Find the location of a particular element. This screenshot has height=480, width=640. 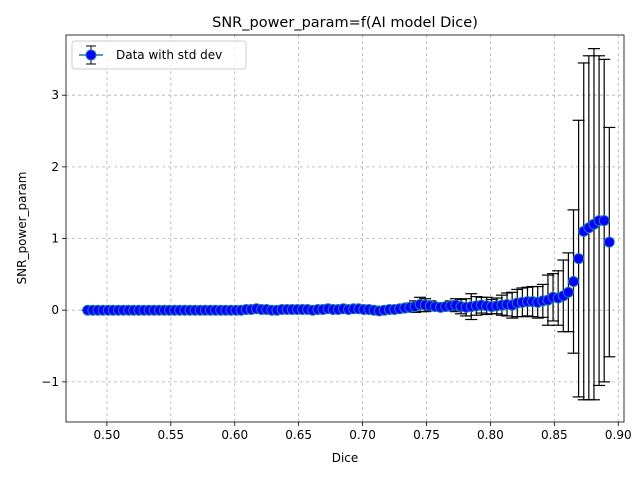

x-tick-label: 0.75 is located at coordinates (426, 435).